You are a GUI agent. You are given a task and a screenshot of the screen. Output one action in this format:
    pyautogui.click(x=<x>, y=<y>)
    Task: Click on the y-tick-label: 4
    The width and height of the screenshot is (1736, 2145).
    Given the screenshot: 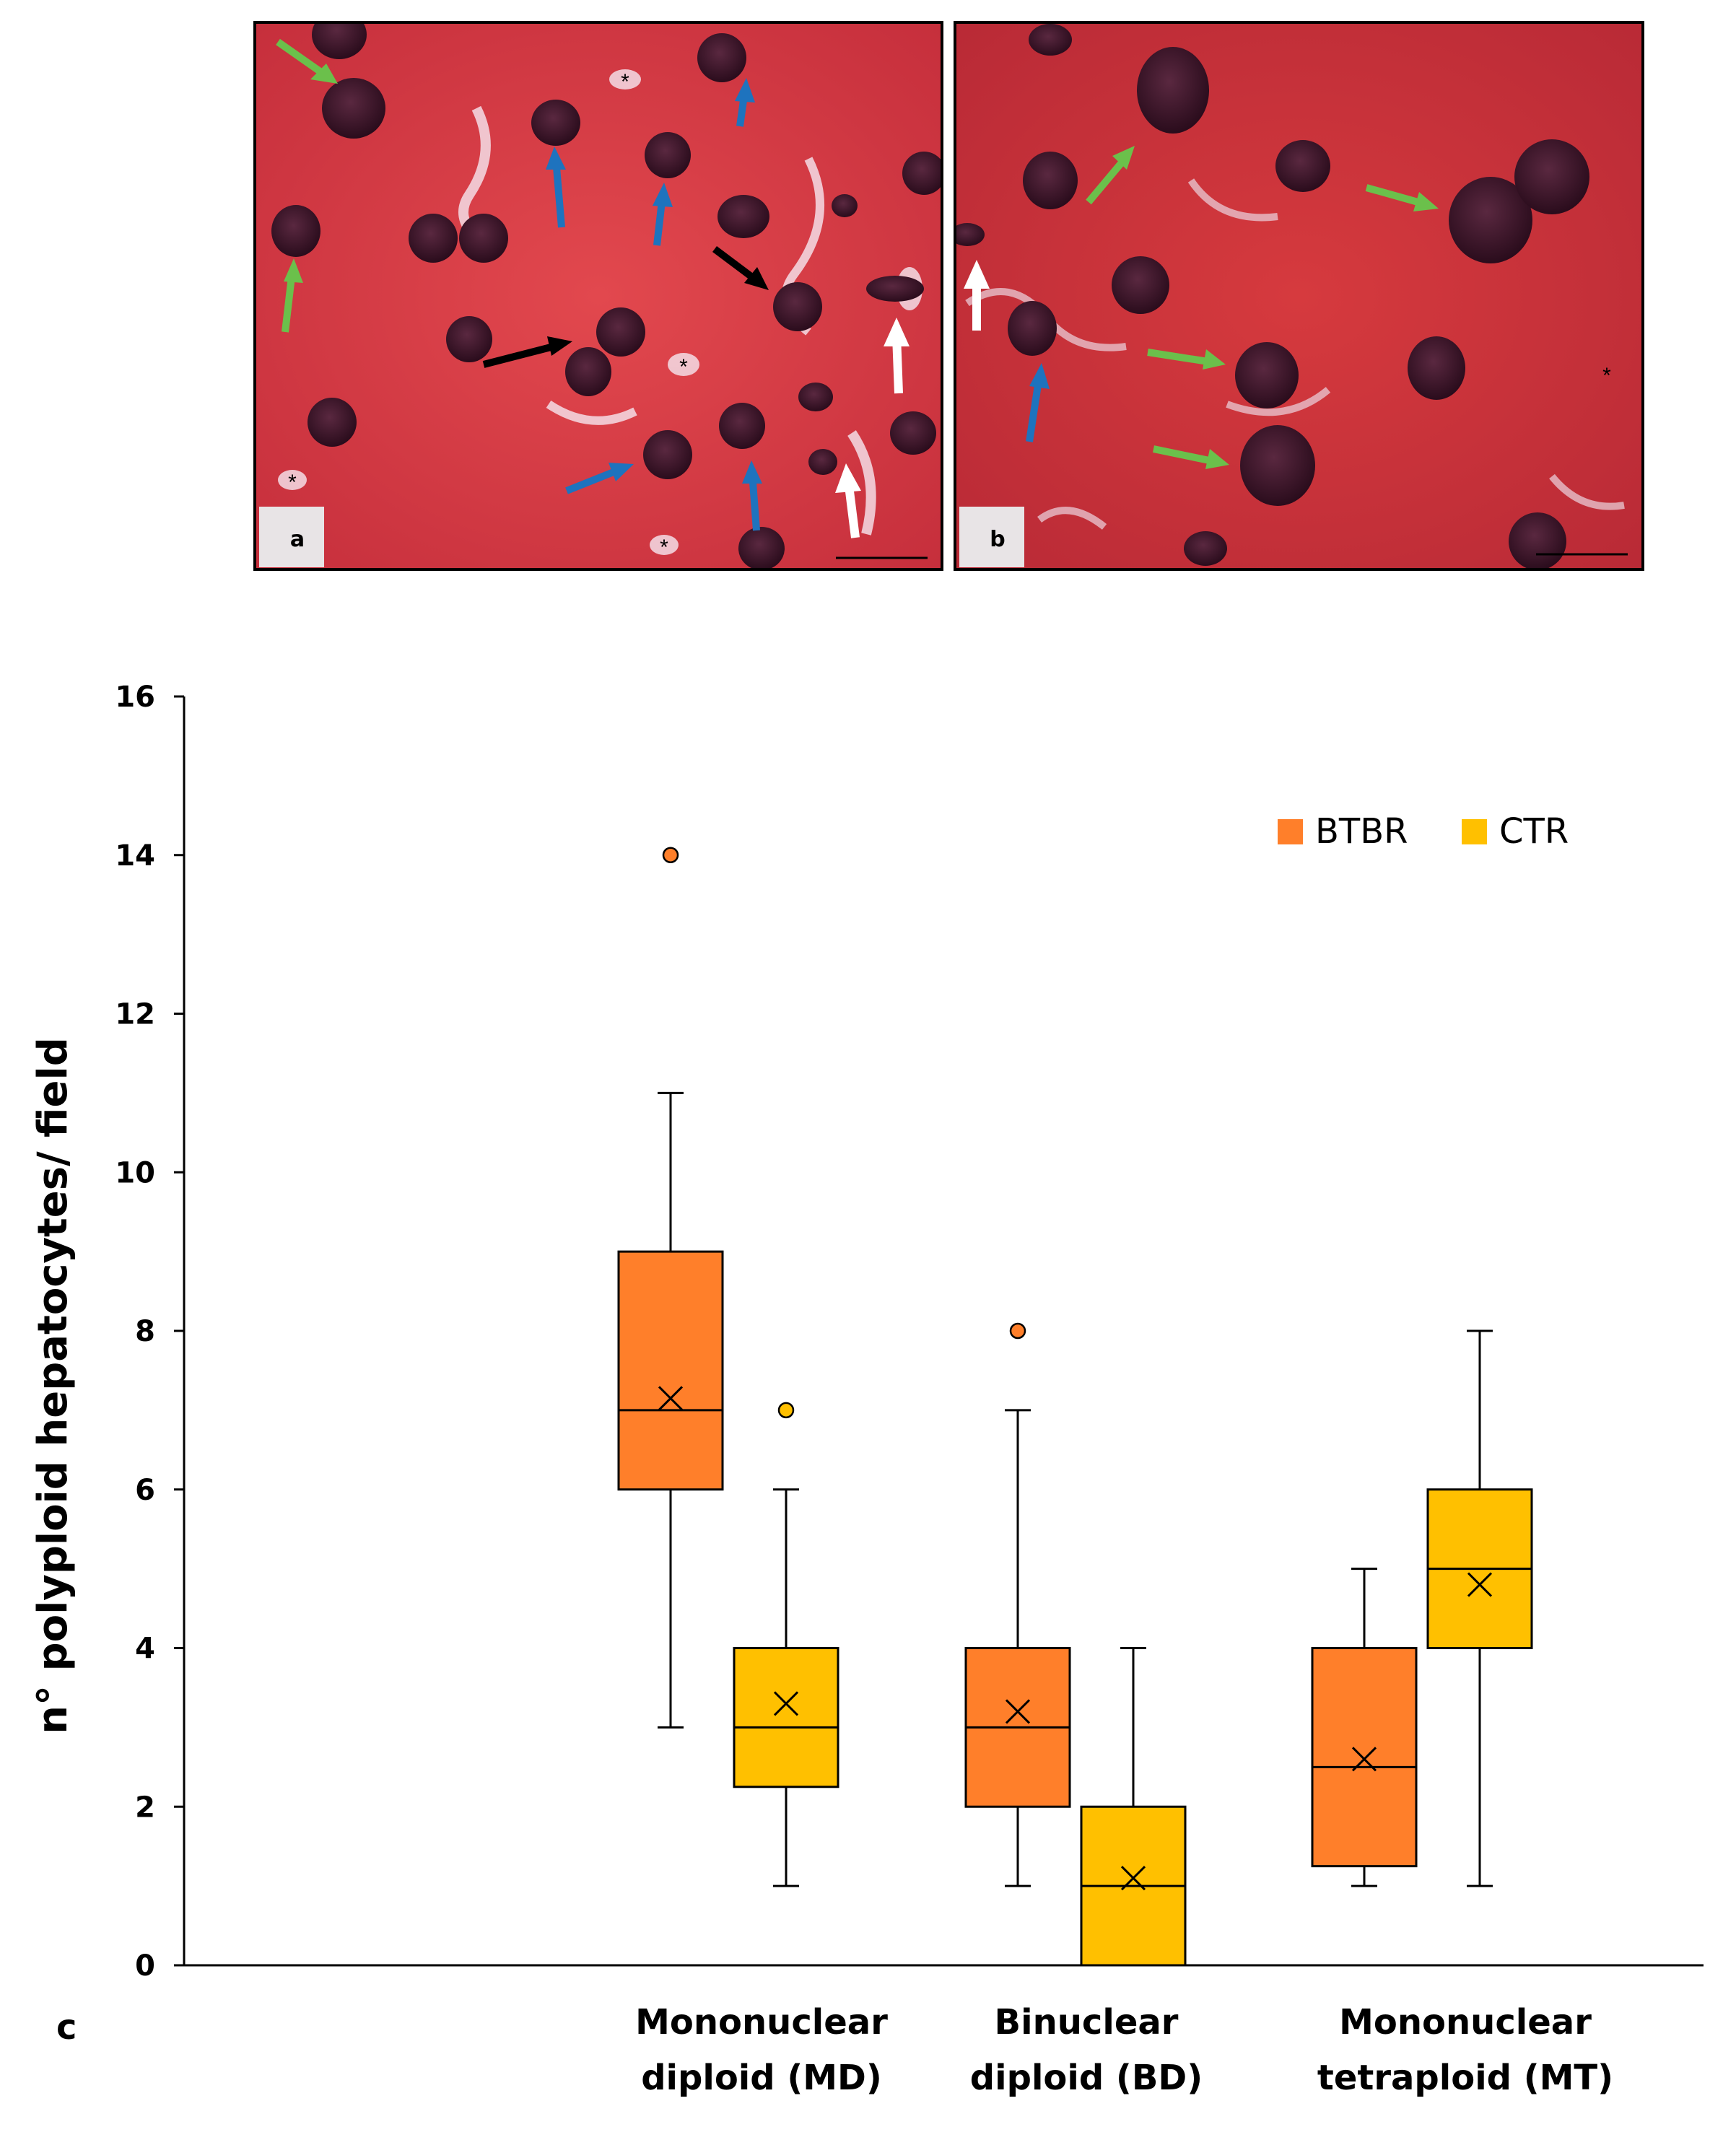 What is the action you would take?
    pyautogui.click(x=145, y=1649)
    